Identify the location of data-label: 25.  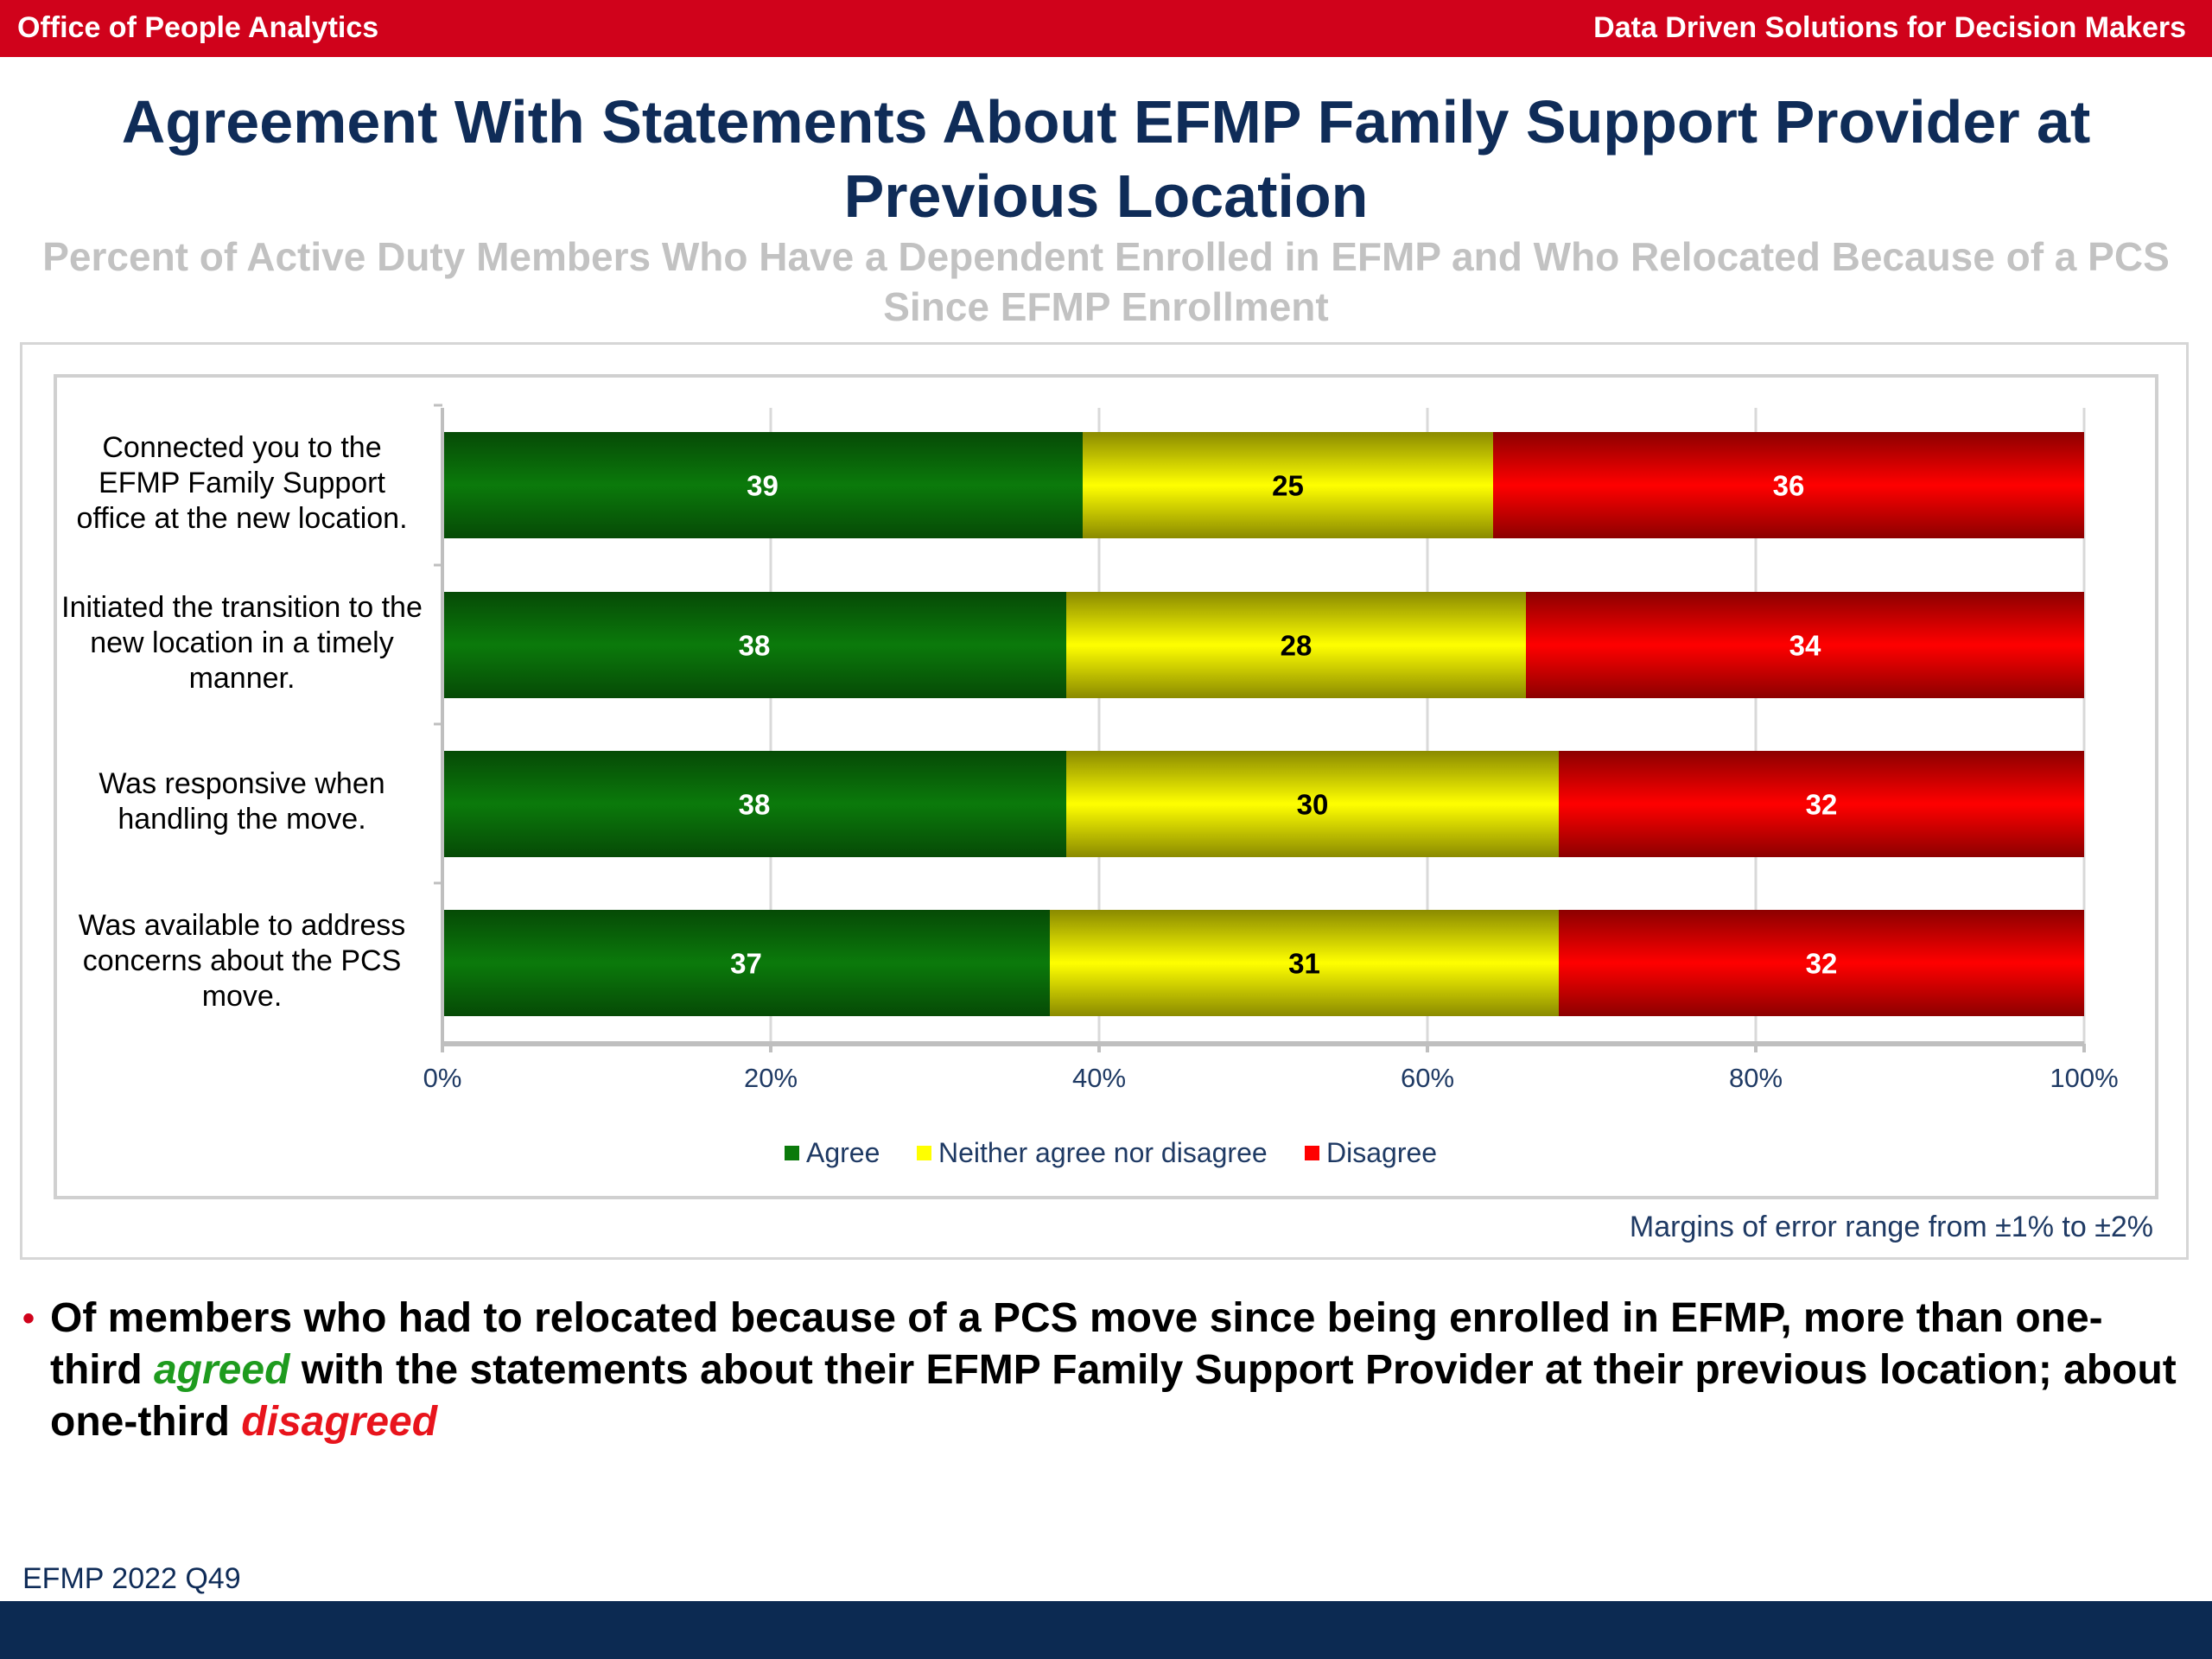
(1288, 486).